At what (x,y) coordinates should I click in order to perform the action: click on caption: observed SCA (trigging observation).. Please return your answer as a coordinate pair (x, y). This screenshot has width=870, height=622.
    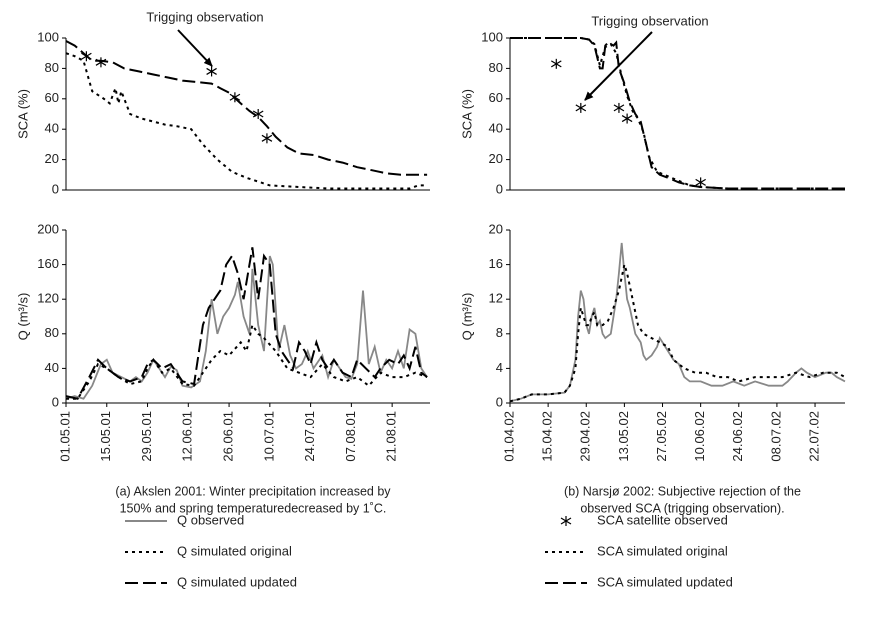
    Looking at the image, I should click on (682, 508).